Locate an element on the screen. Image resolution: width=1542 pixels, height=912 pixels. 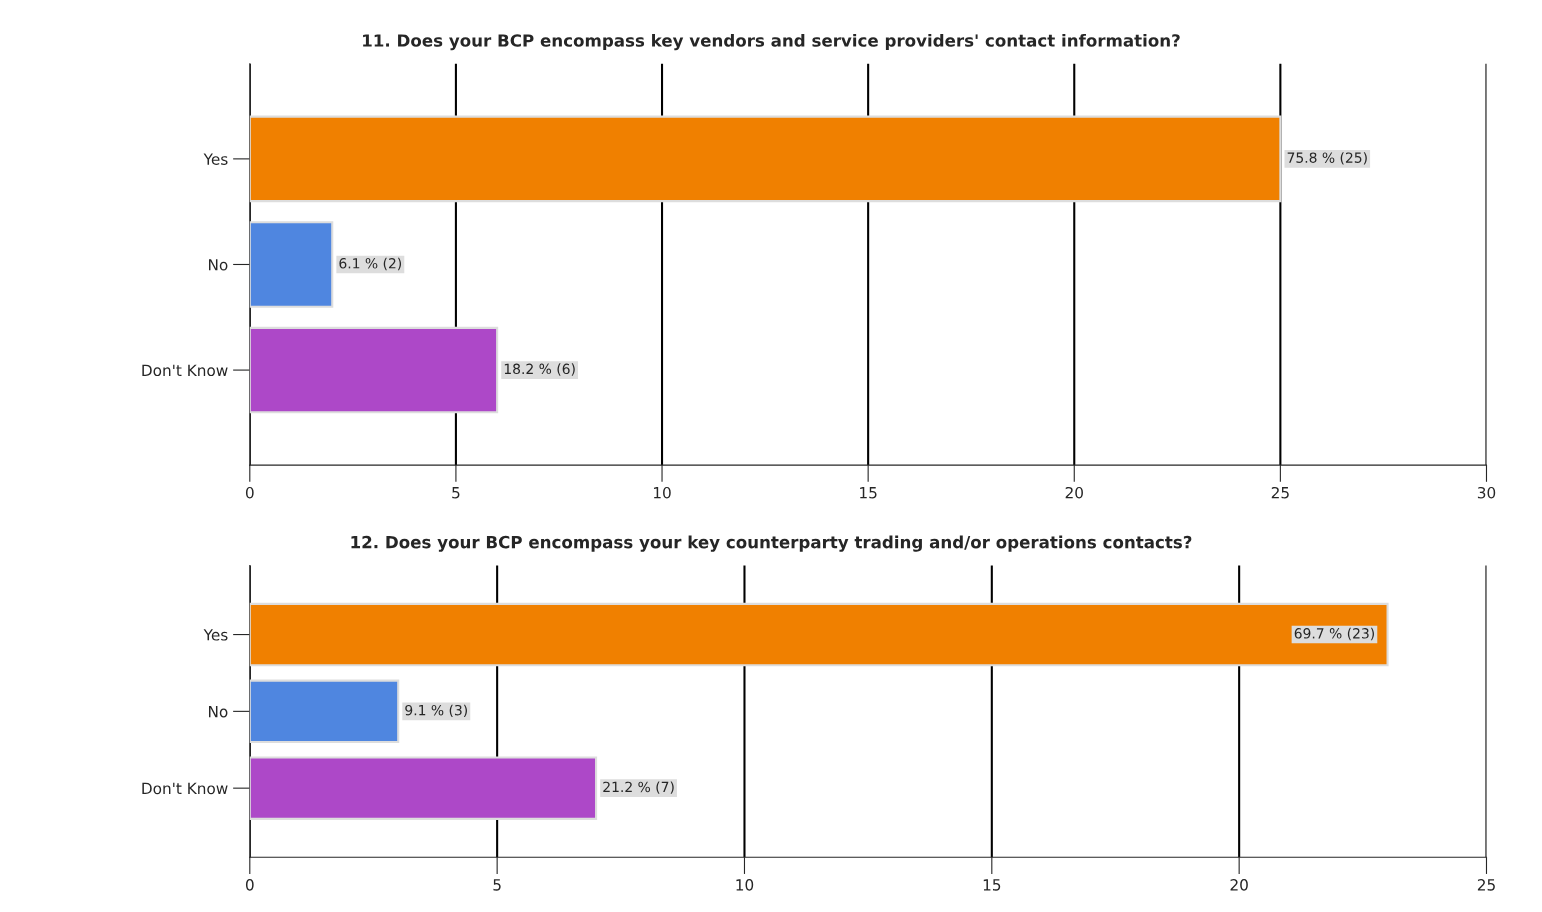
data-label: 6.1 % (2) is located at coordinates (370, 264).